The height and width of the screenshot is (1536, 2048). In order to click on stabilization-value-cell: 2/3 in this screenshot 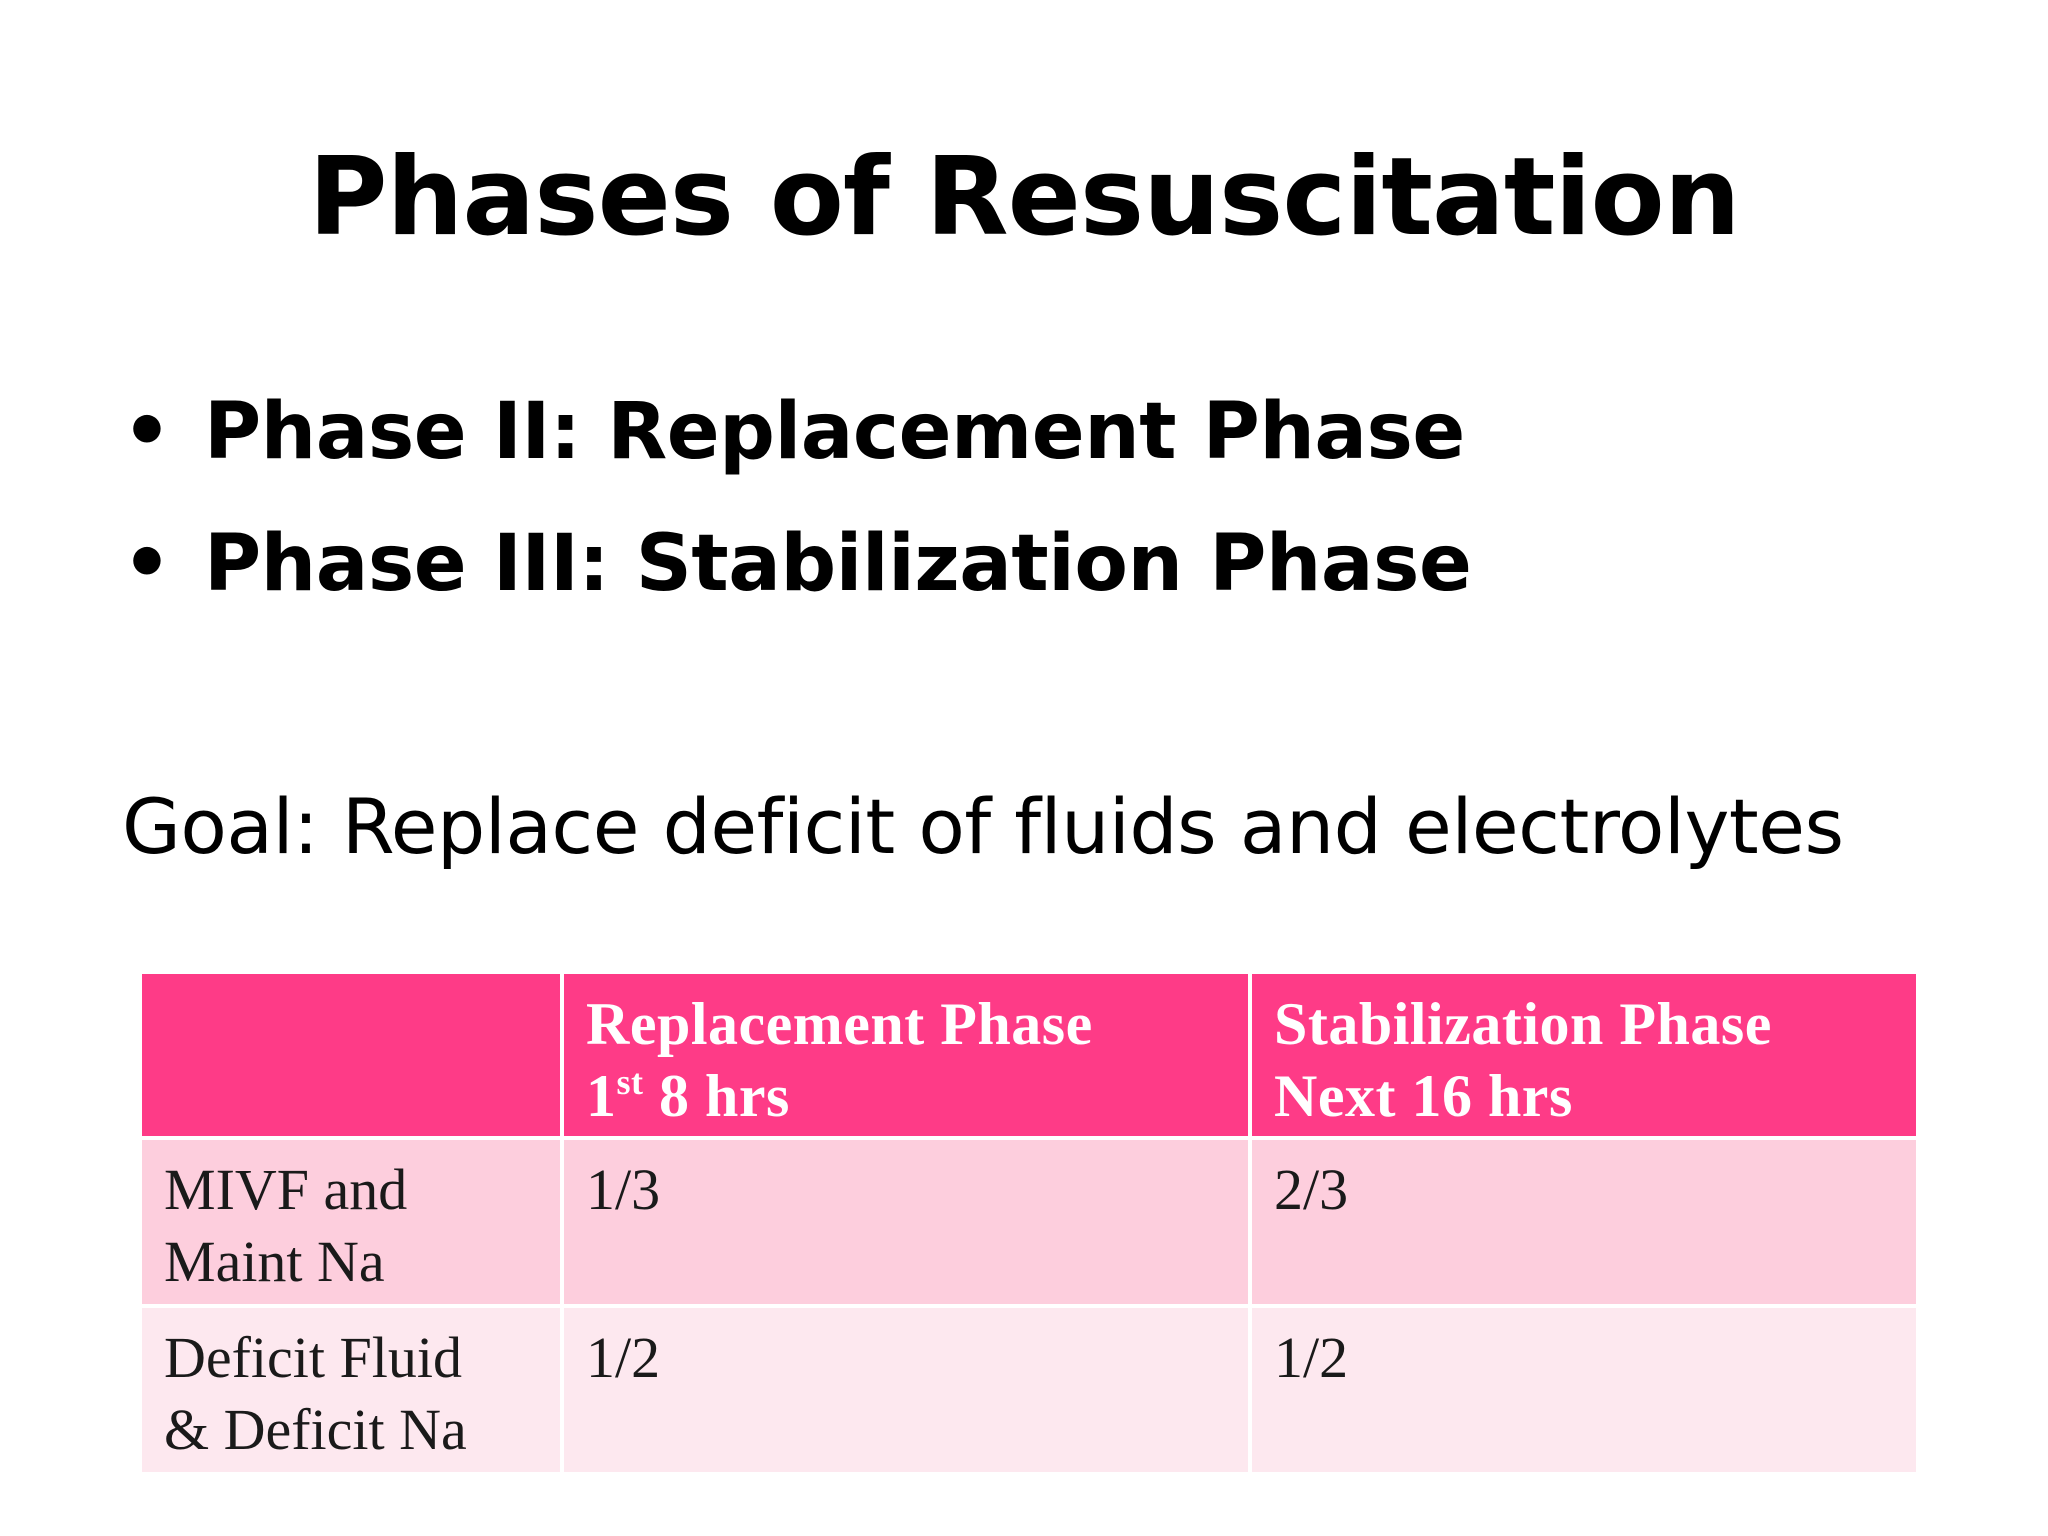, I will do `click(1584, 1222)`.